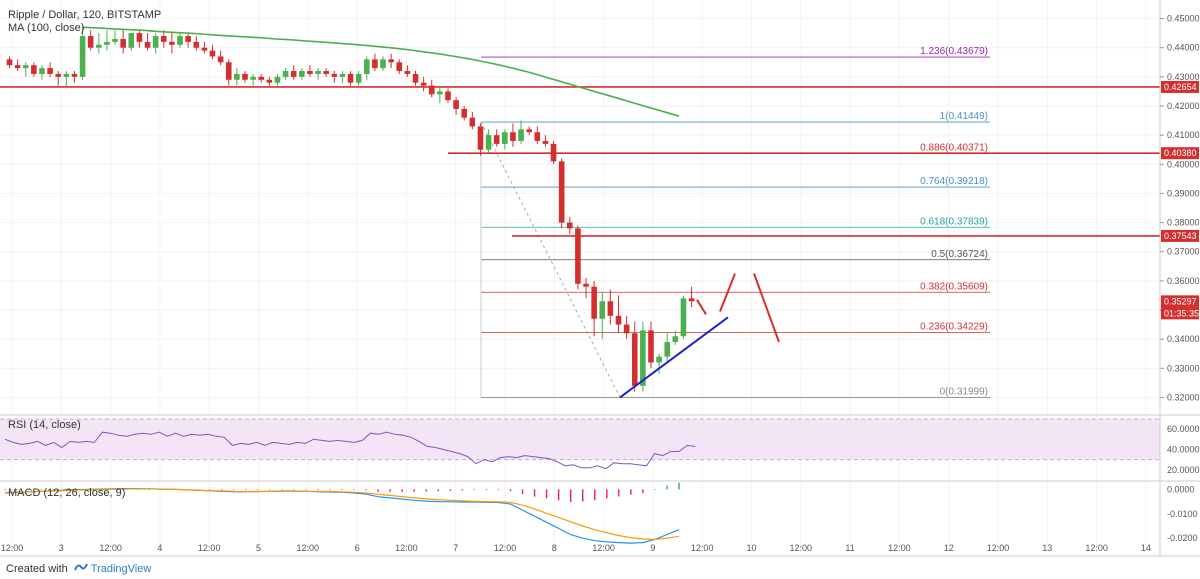  I want to click on price-tick-label: 0.42000, so click(1183, 106).